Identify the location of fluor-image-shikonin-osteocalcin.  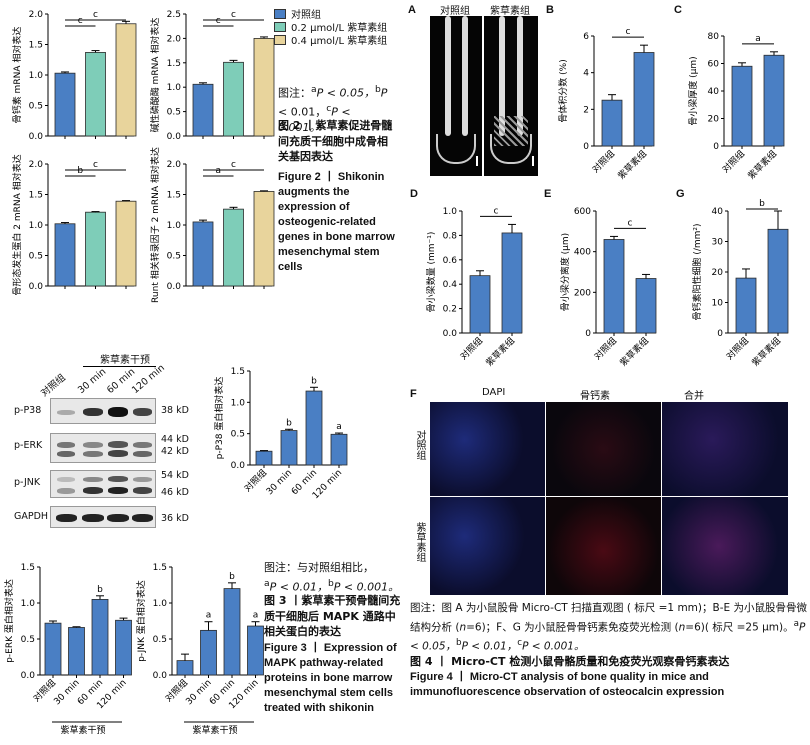
(603, 546).